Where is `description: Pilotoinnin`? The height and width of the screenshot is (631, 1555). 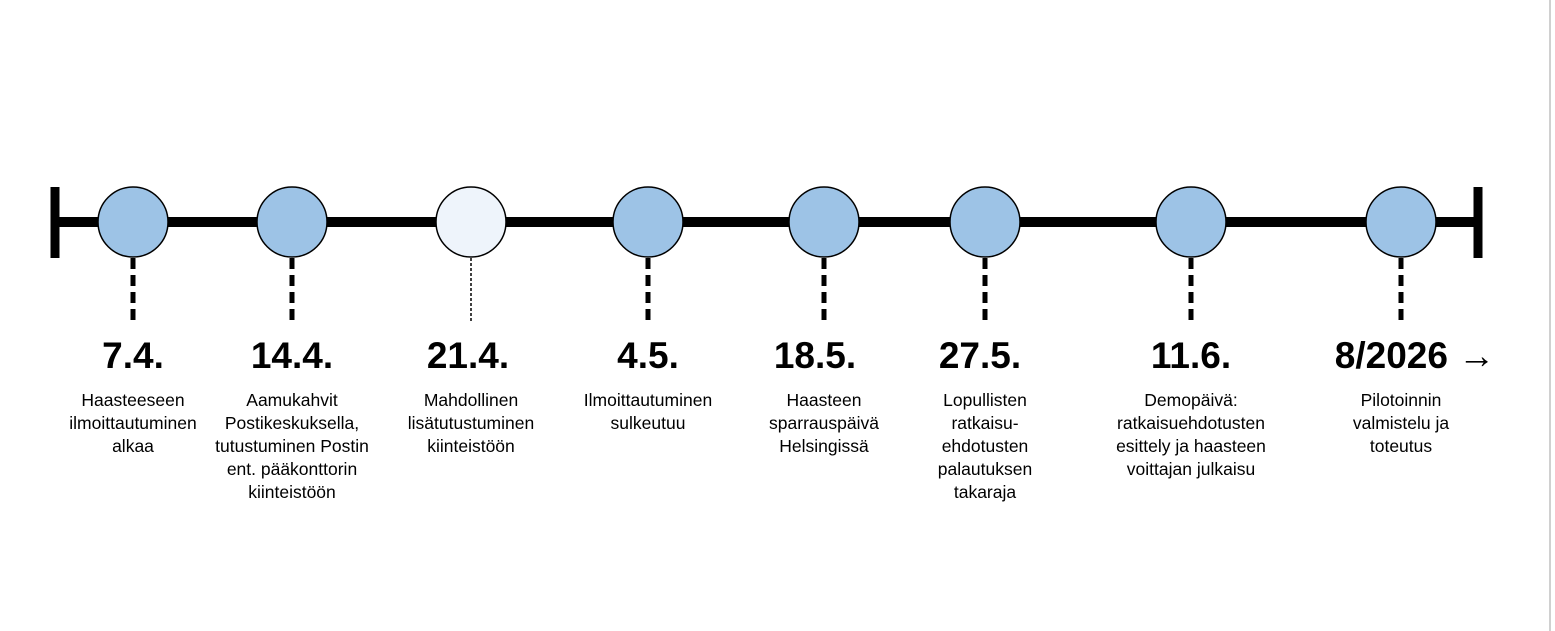
description: Pilotoinnin is located at coordinates (1401, 400).